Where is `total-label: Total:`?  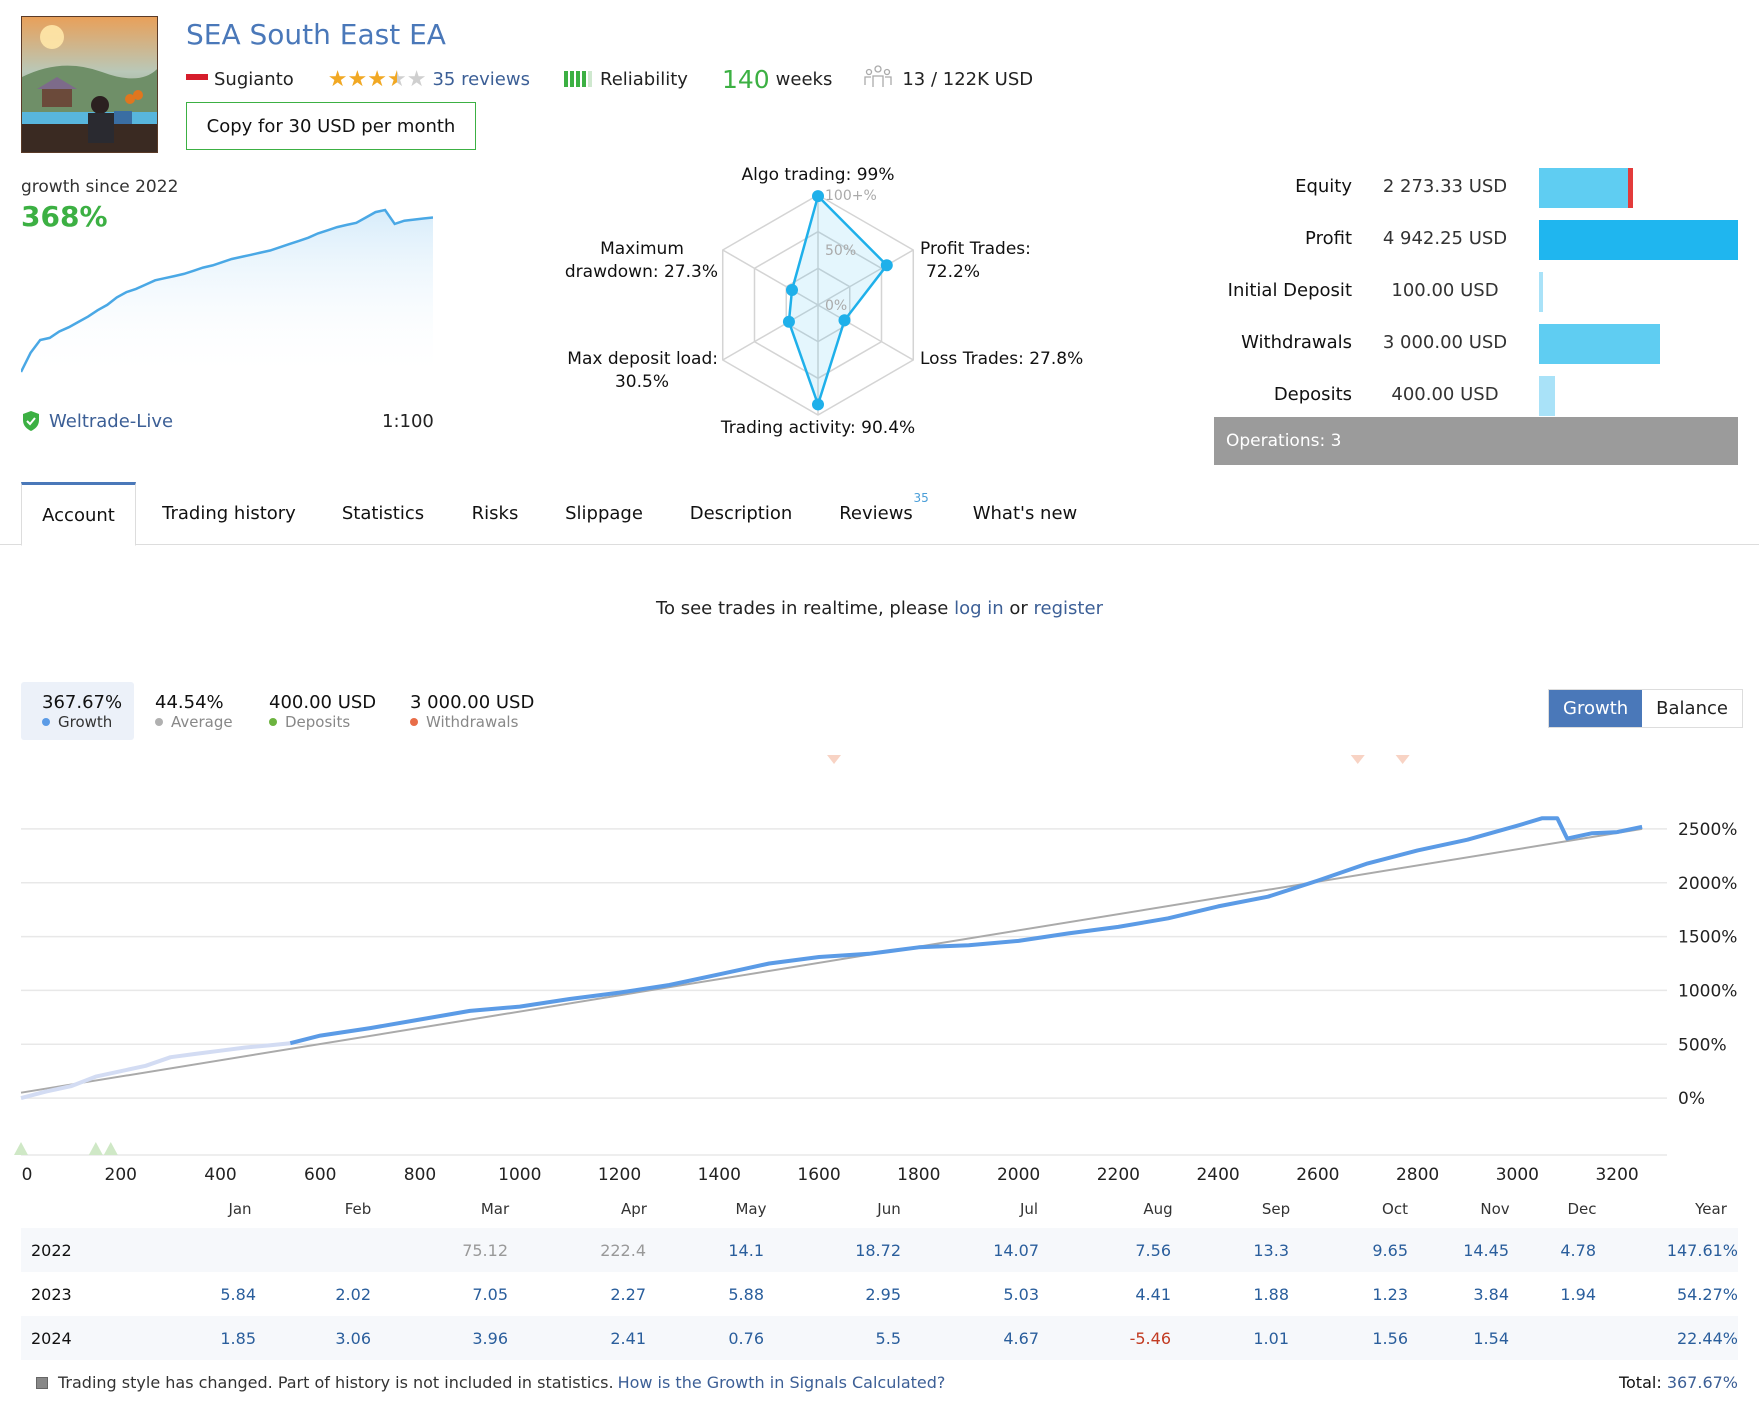
total-label: Total: is located at coordinates (1640, 1382).